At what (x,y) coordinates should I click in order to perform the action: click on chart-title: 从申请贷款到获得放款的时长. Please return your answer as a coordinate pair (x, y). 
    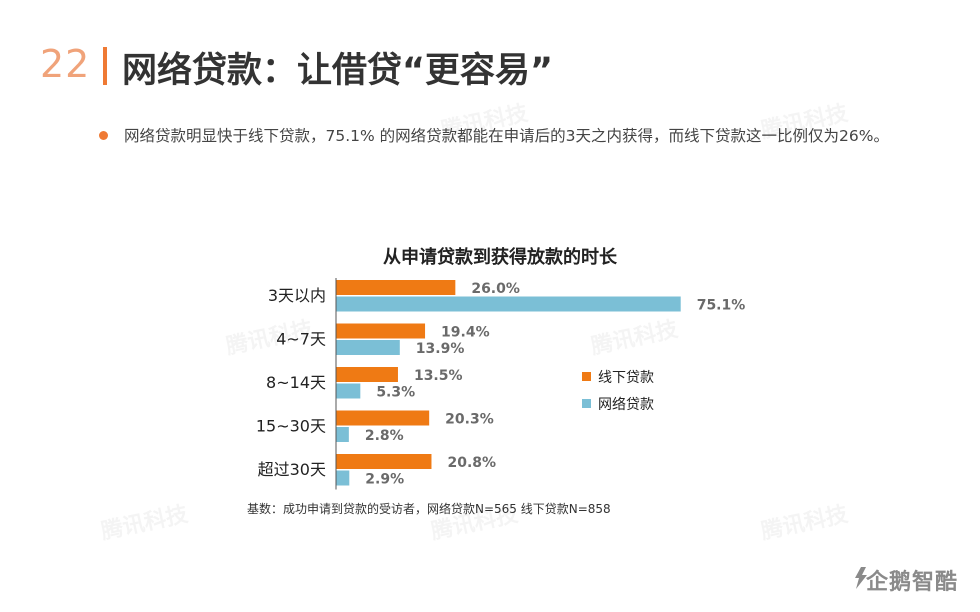
    Looking at the image, I should click on (500, 257).